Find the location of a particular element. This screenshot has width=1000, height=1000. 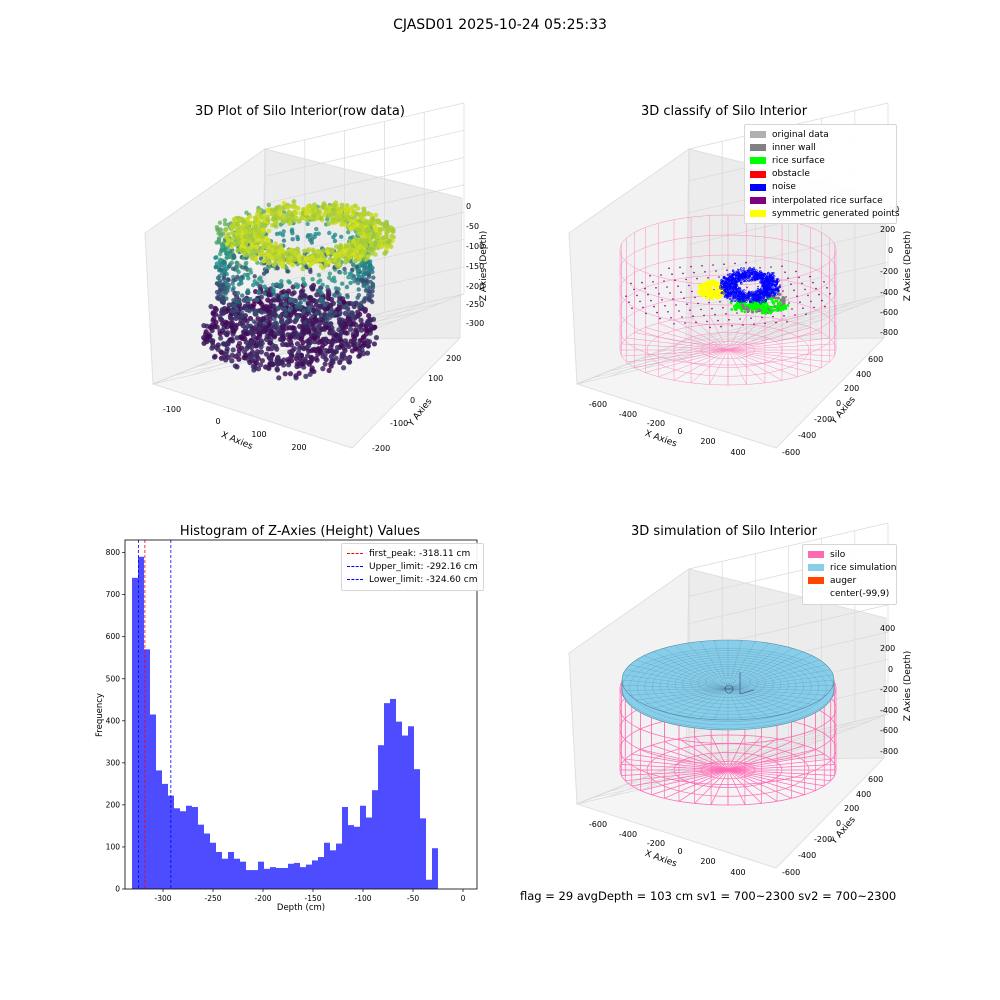

raw-ztick: -50 is located at coordinates (472, 226).